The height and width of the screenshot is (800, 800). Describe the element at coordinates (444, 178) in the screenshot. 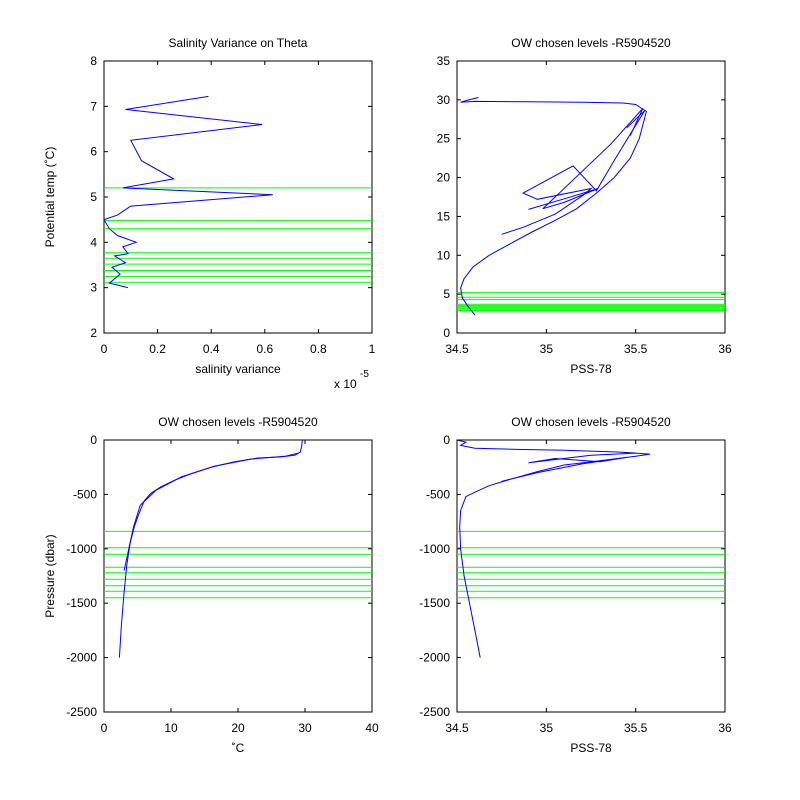

I see `y-tick-label: 20` at that location.